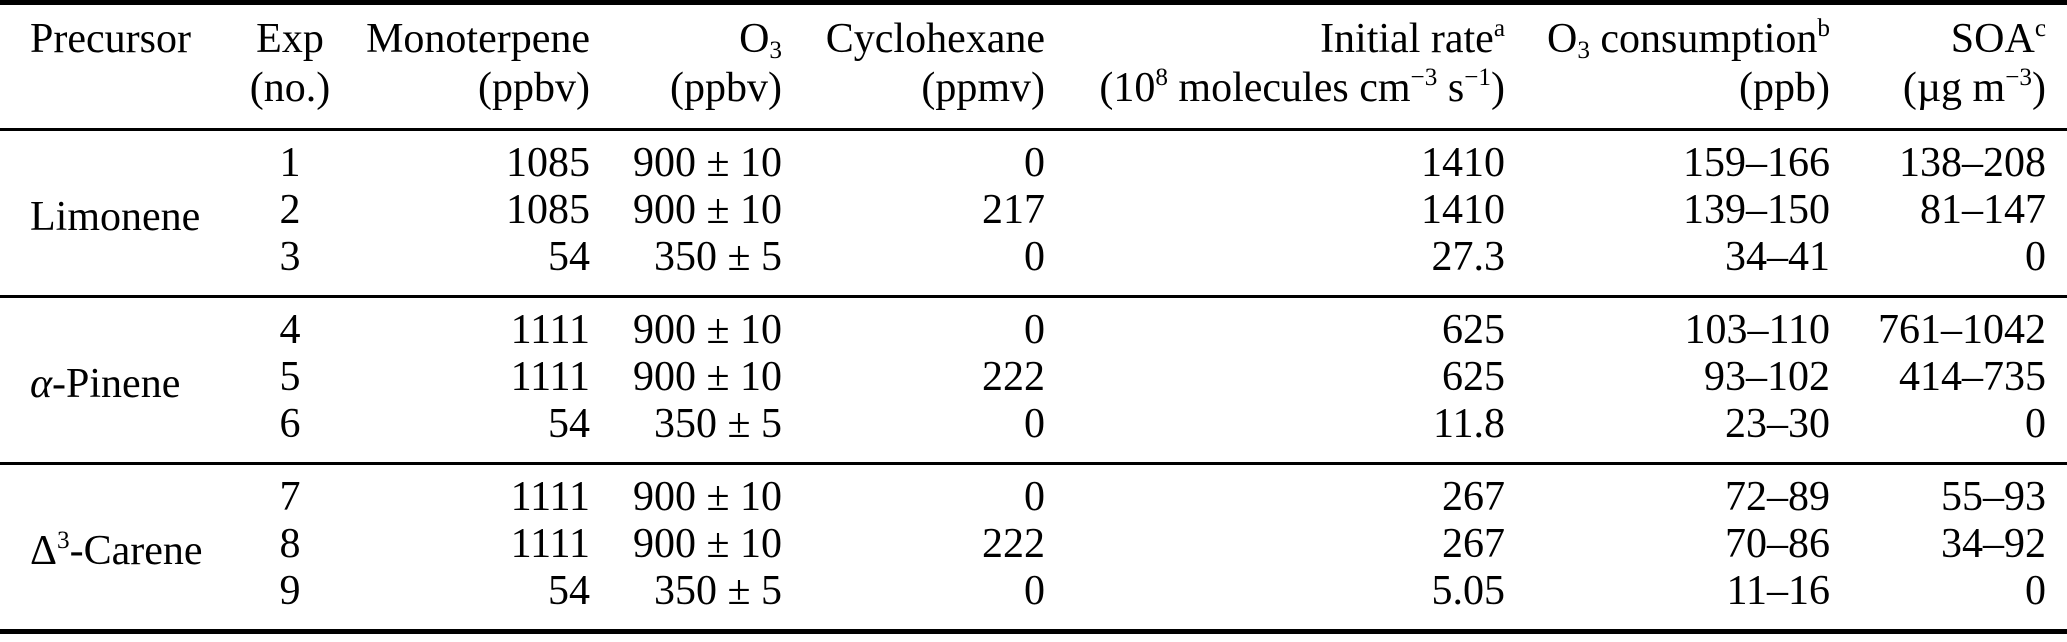 The image size is (2067, 642). I want to click on header-line2: (ppb), so click(1784, 88).